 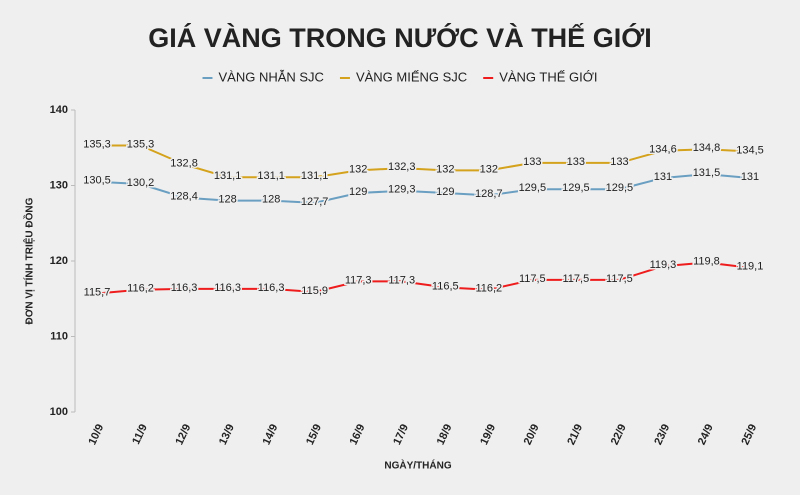 What do you see at coordinates (315, 202) in the screenshot?
I see `data-label: 127,7` at bounding box center [315, 202].